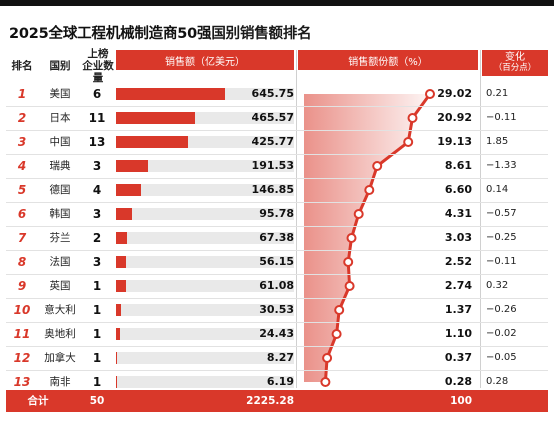 This screenshot has width=554, height=423. What do you see at coordinates (272, 189) in the screenshot?
I see `sales-value: 146.85` at bounding box center [272, 189].